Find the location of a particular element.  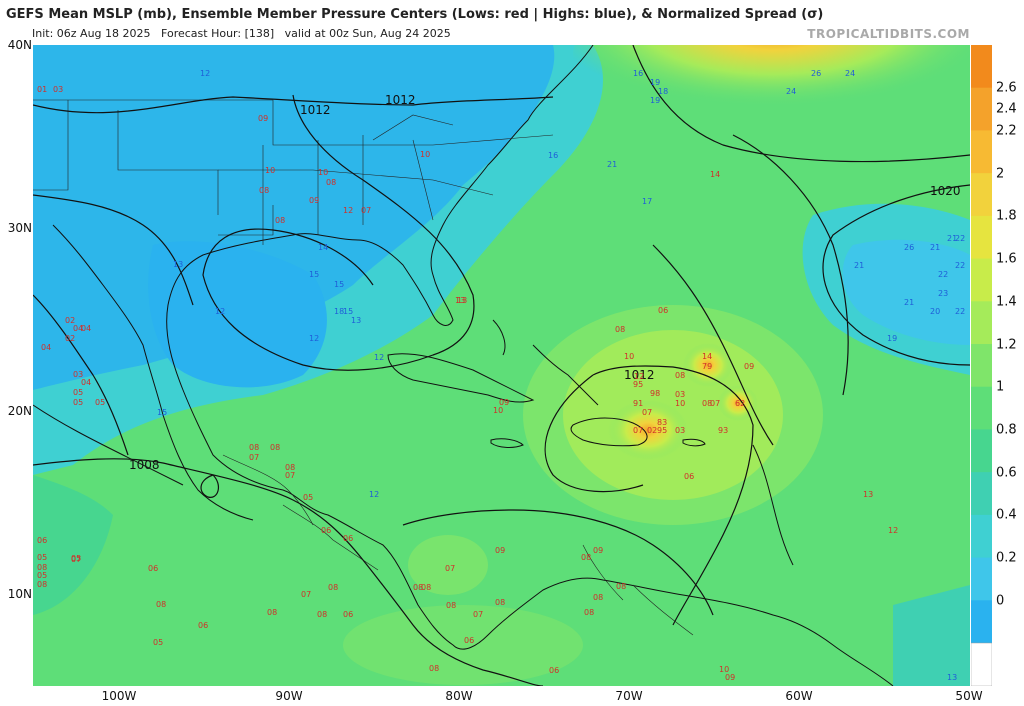

high-center-label: 23 is located at coordinates (943, 293).